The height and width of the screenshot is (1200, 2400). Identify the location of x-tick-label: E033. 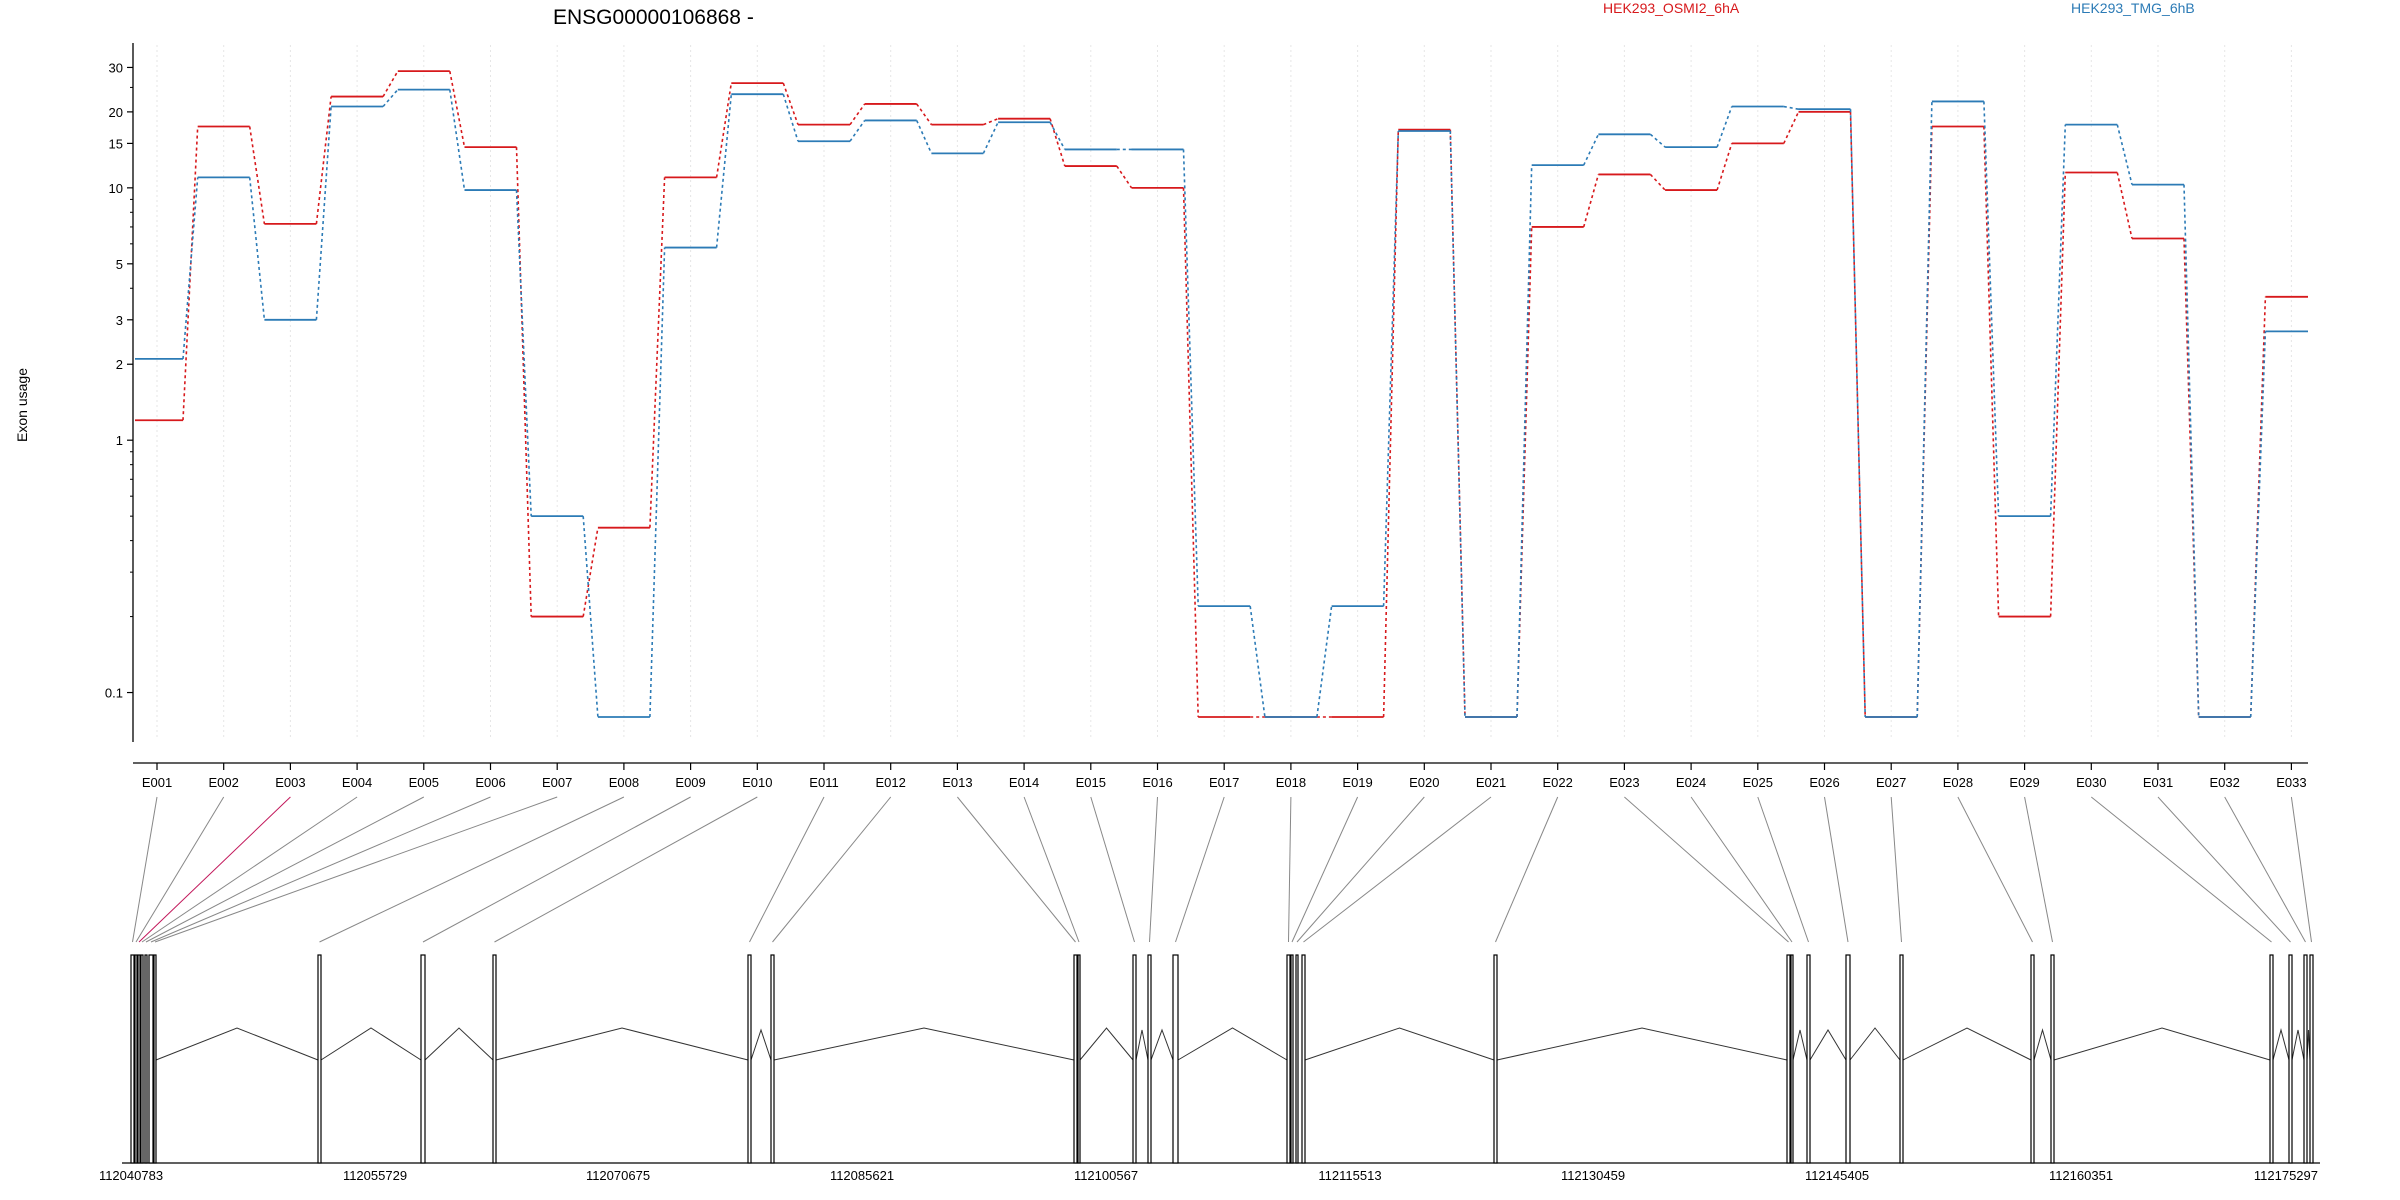
(2291, 782).